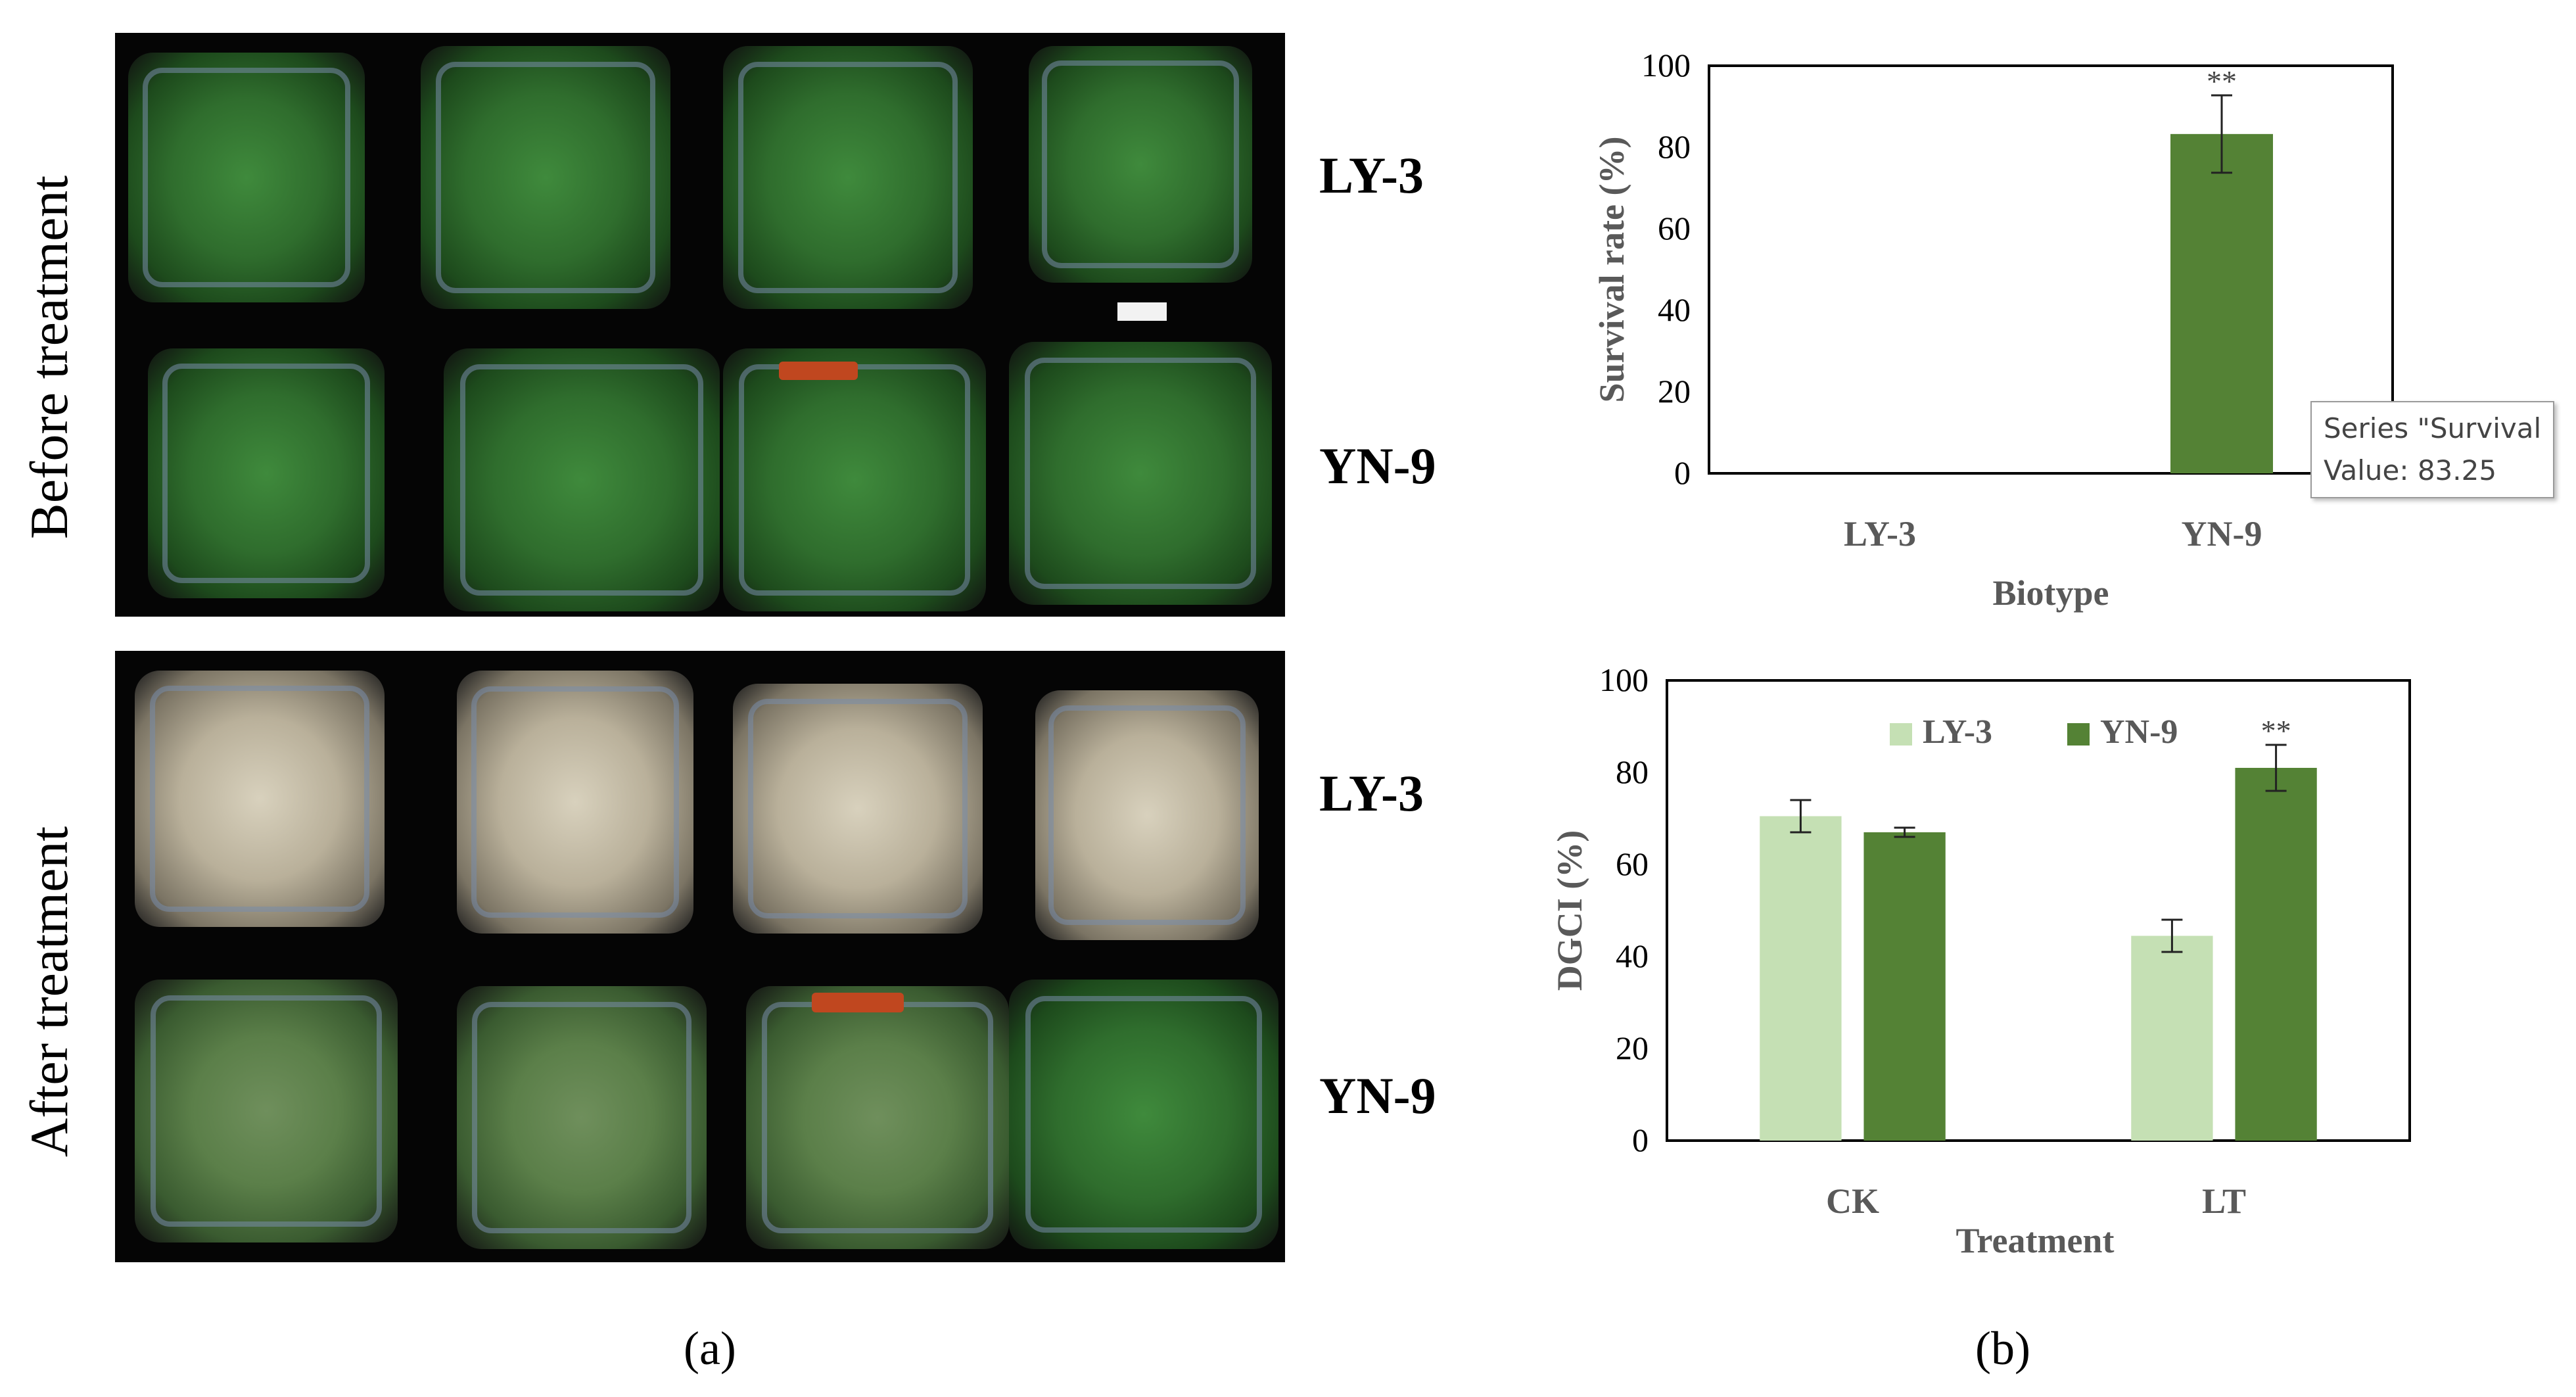 The image size is (2576, 1397). What do you see at coordinates (582, 1117) in the screenshot?
I see `pot-yn9-2-after` at bounding box center [582, 1117].